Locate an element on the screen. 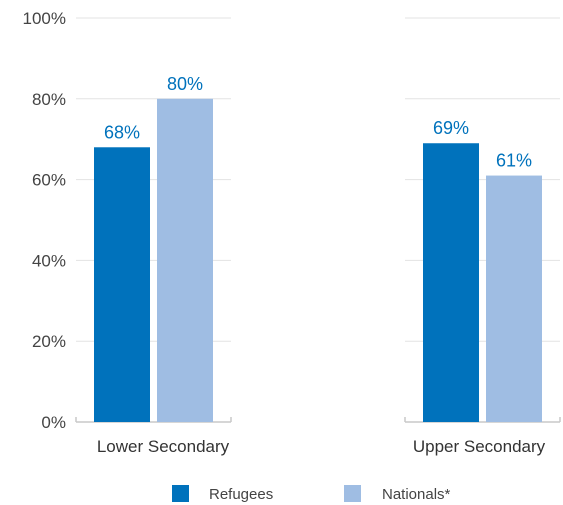  y-tick-label: 20% is located at coordinates (49, 341).